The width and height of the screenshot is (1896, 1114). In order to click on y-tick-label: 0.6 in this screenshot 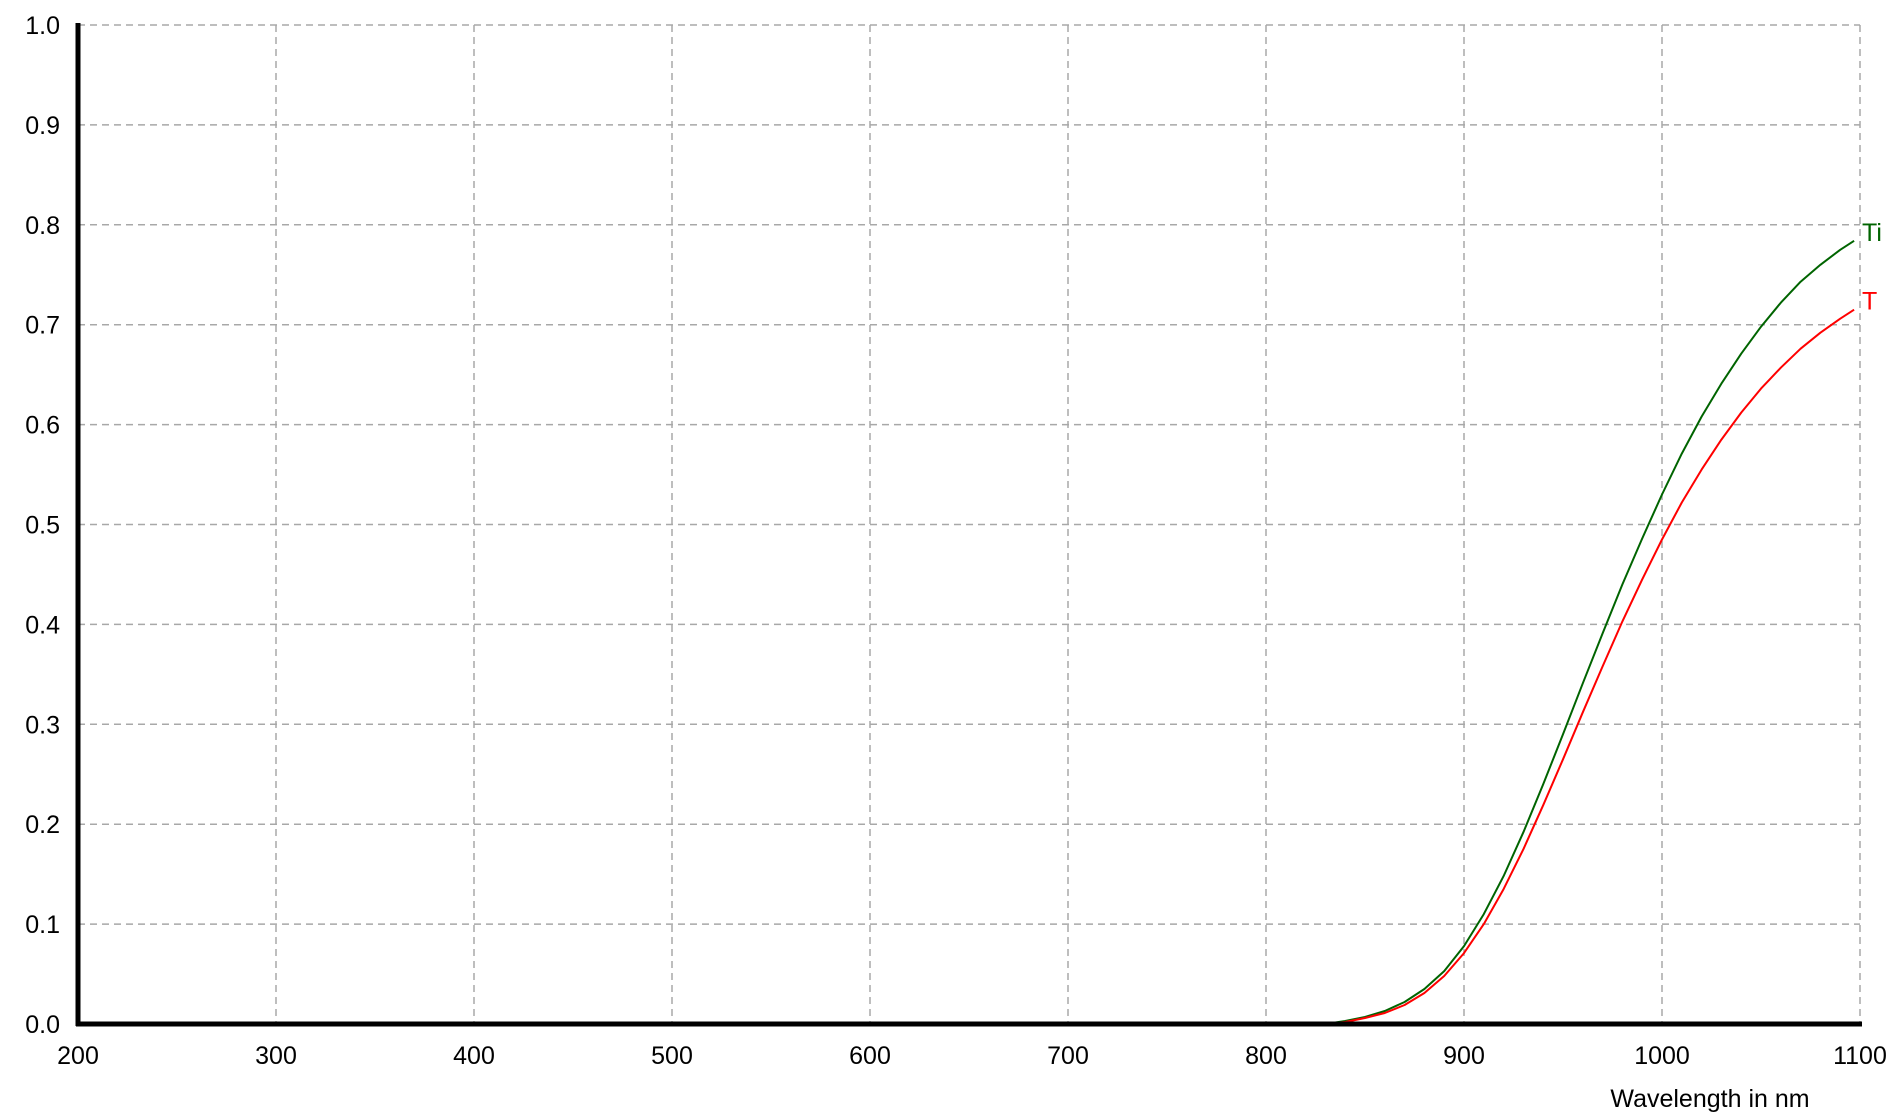, I will do `click(42, 426)`.